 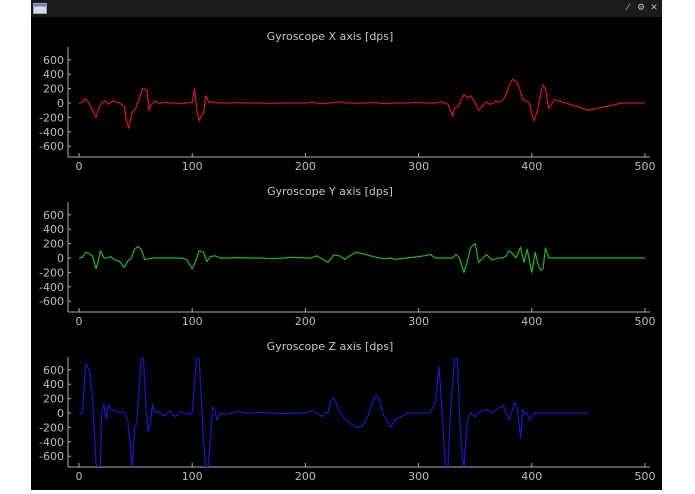 I want to click on pin-icon: ⁄, so click(x=628, y=8).